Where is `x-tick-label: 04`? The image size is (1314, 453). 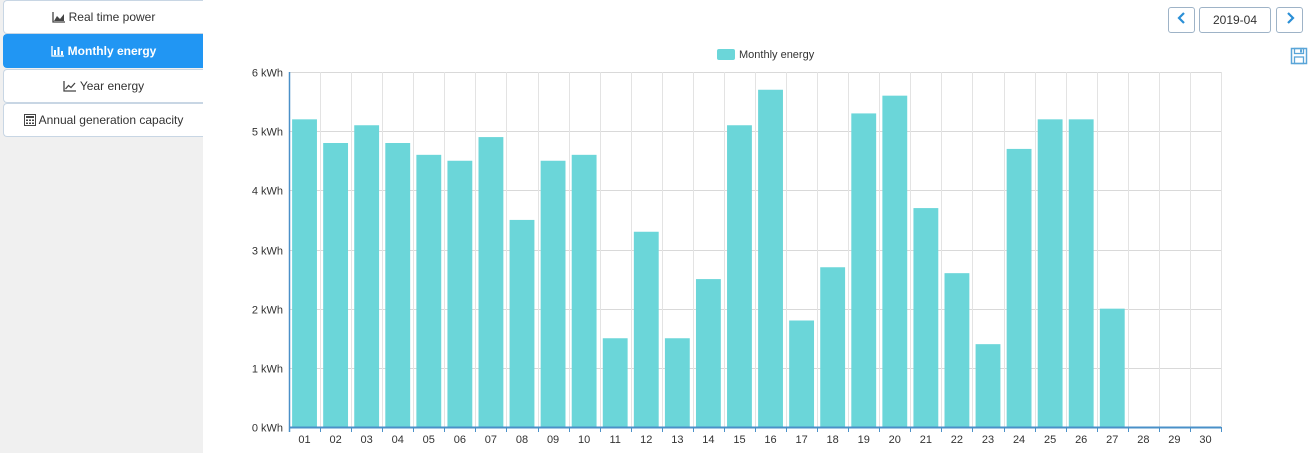 x-tick-label: 04 is located at coordinates (398, 440).